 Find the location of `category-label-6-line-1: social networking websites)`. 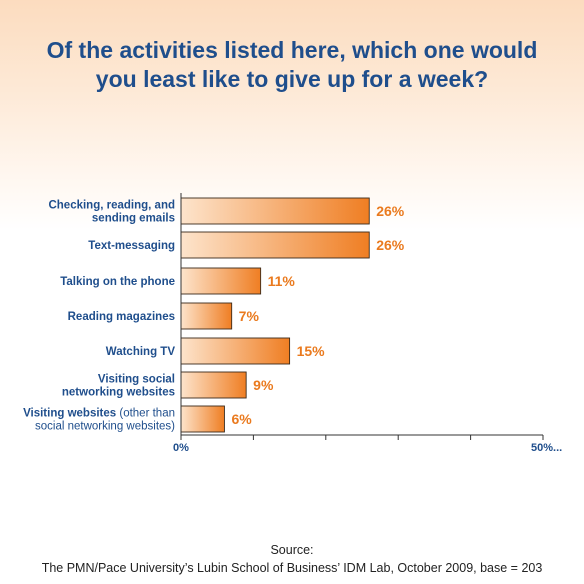

category-label-6-line-1: social networking websites) is located at coordinates (105, 427).